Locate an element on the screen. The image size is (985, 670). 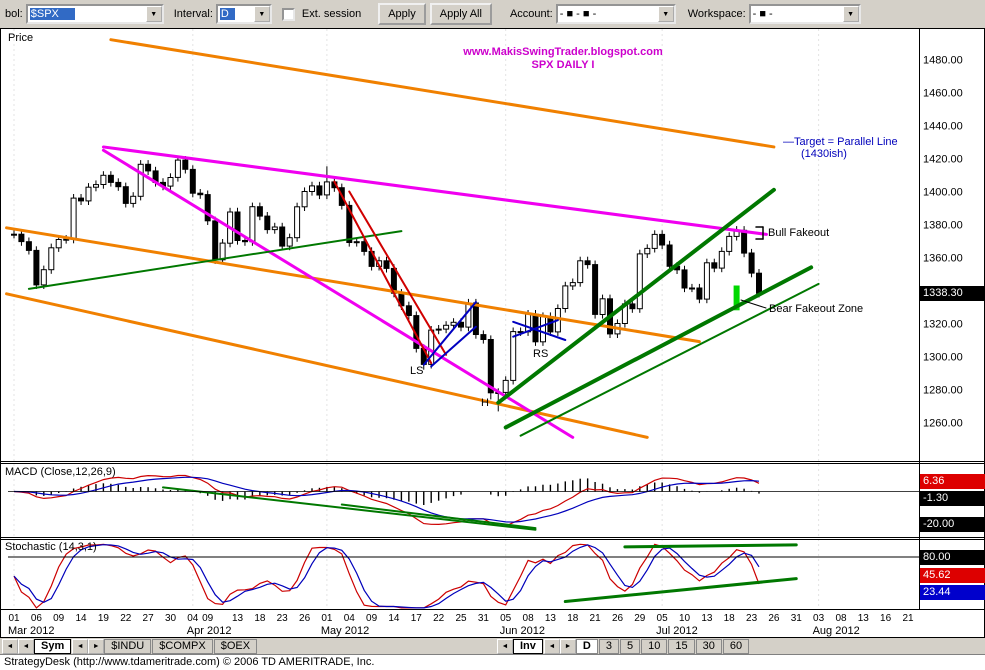
svg-text: 1360.00 is located at coordinates (943, 259).